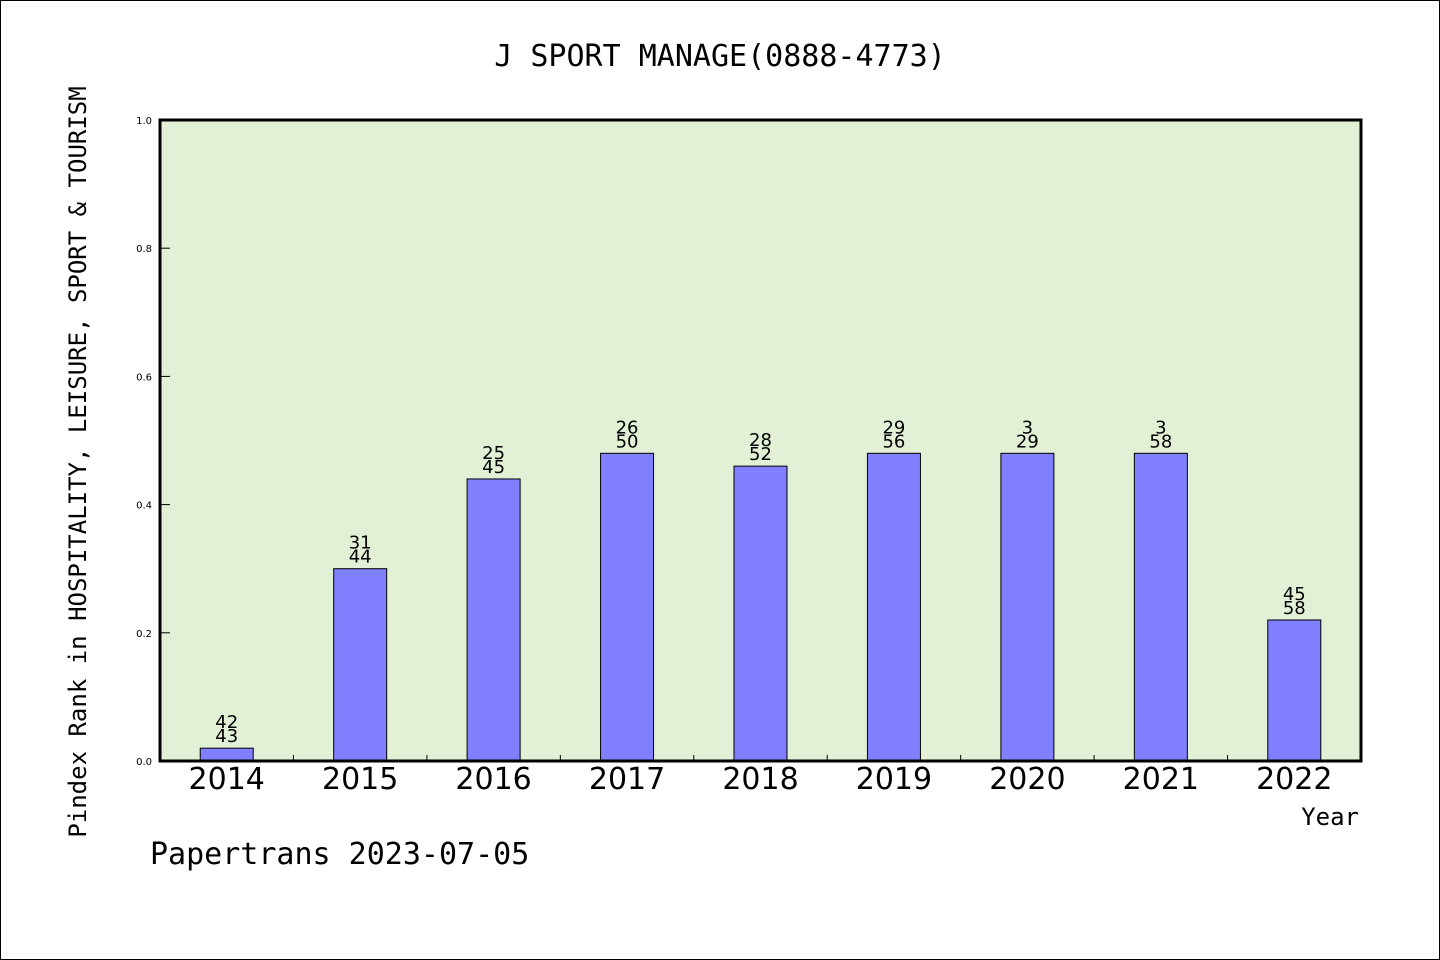 Image resolution: width=1440 pixels, height=960 pixels. Describe the element at coordinates (893, 427) in the screenshot. I see `data-label-top: 29` at that location.